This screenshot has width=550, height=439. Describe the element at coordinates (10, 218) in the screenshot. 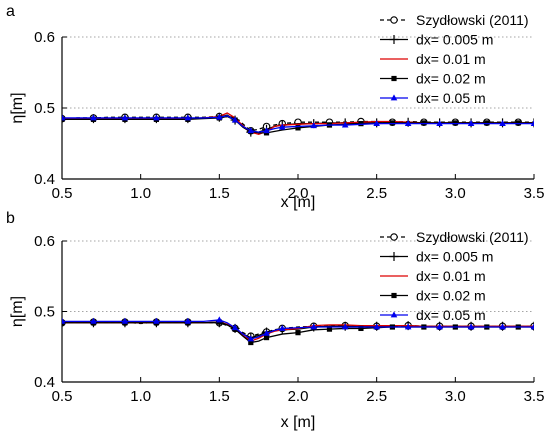

I see `panel-label: b` at that location.